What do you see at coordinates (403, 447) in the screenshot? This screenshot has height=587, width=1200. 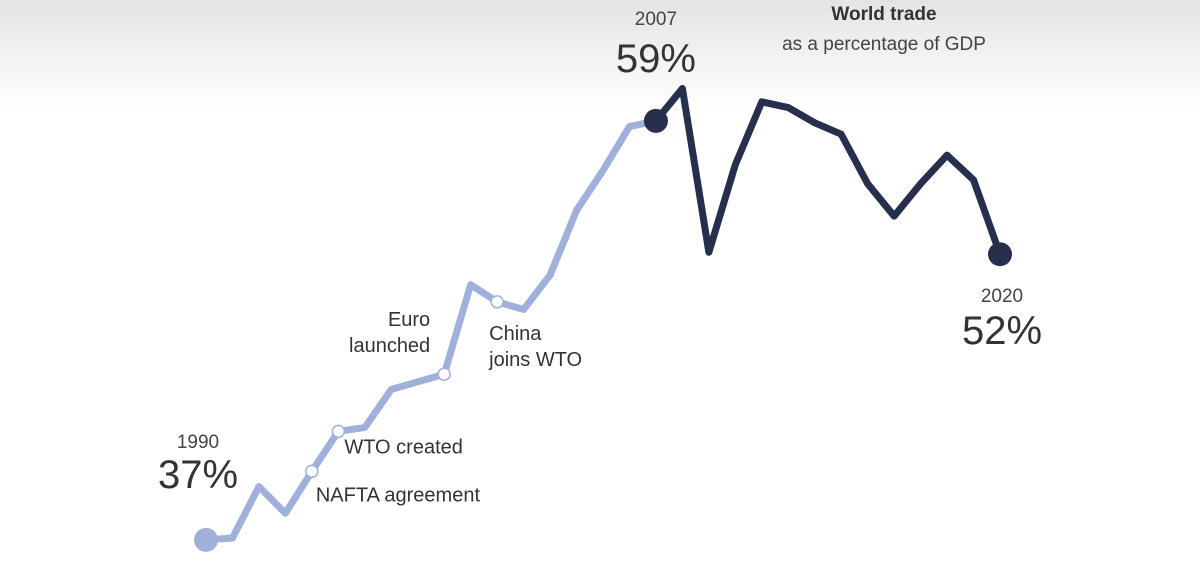 I see `annotation-label: WTO created` at bounding box center [403, 447].